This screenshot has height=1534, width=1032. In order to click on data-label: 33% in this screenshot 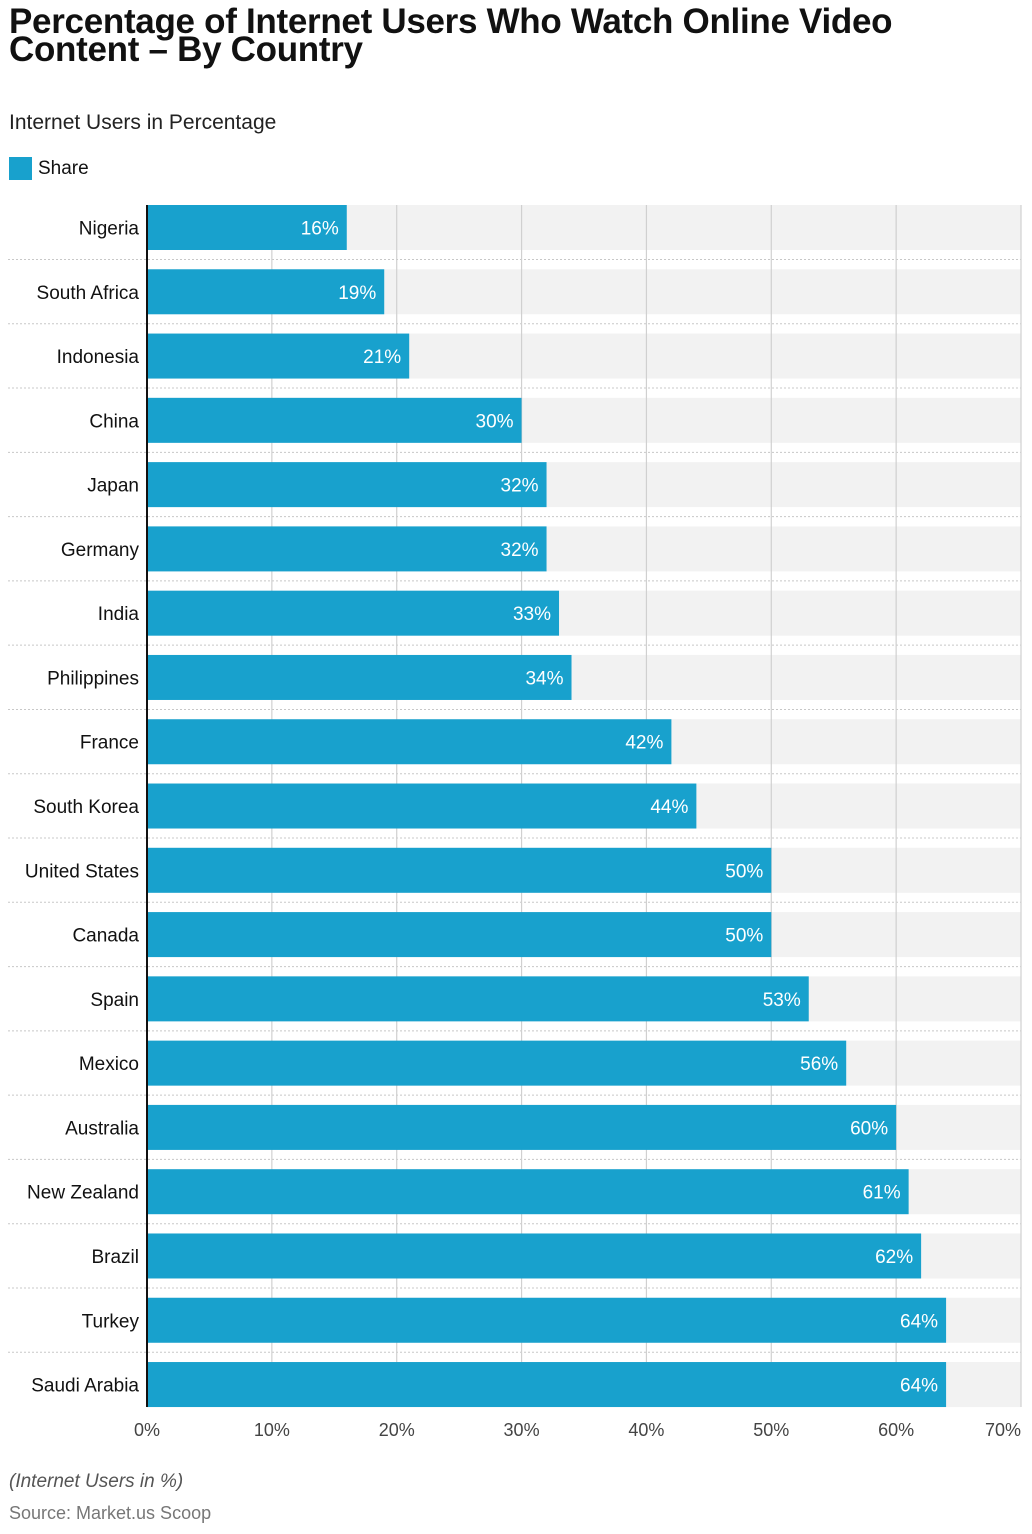, I will do `click(532, 614)`.